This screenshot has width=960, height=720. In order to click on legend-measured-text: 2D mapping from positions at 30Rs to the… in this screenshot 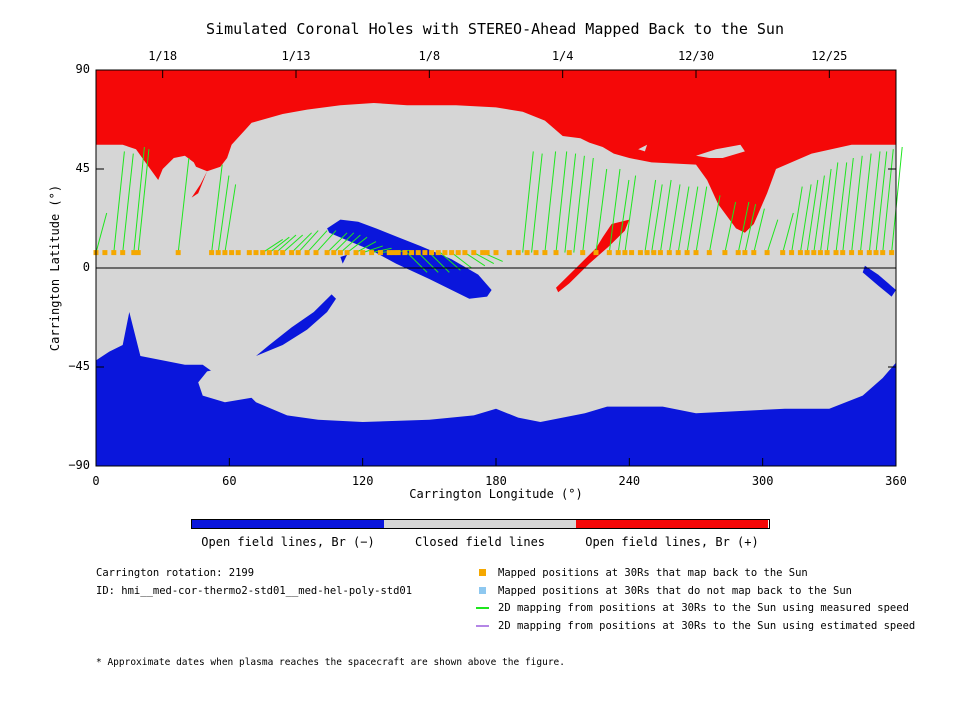, I will do `click(703, 608)`.